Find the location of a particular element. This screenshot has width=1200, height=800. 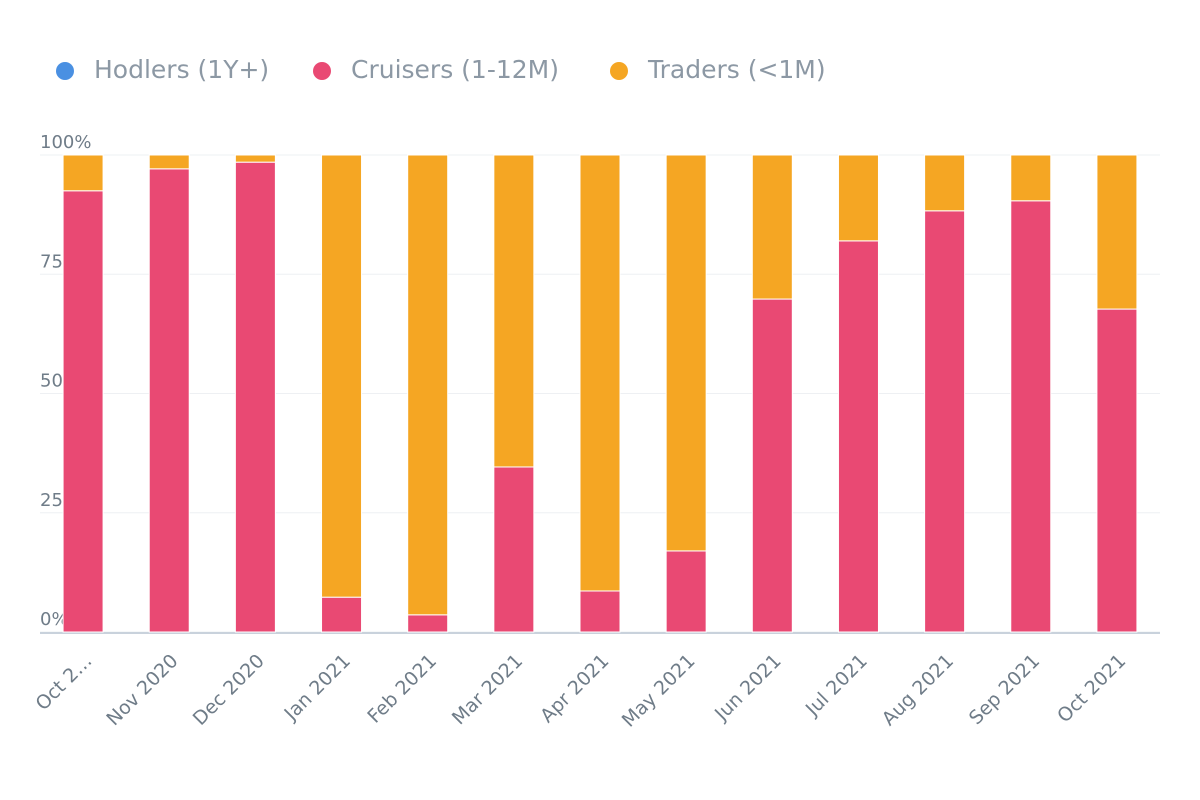

y-tick-label: 0% is located at coordinates (54, 619).